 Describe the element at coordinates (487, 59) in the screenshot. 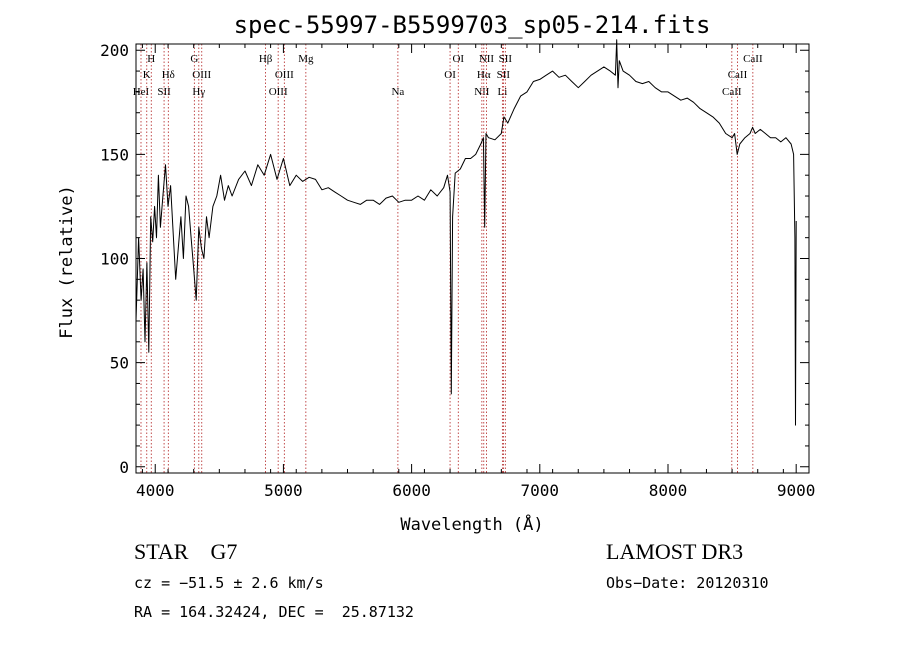

I see `line-label-17: NII` at that location.